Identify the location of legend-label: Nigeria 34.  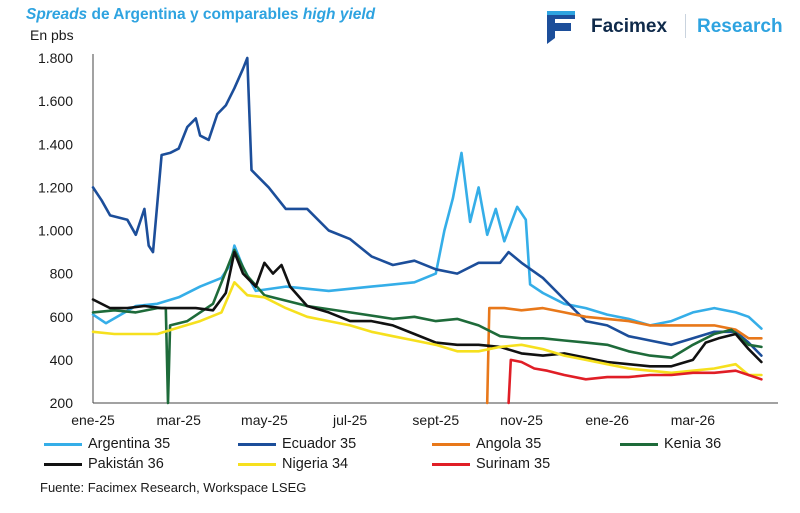
(315, 464).